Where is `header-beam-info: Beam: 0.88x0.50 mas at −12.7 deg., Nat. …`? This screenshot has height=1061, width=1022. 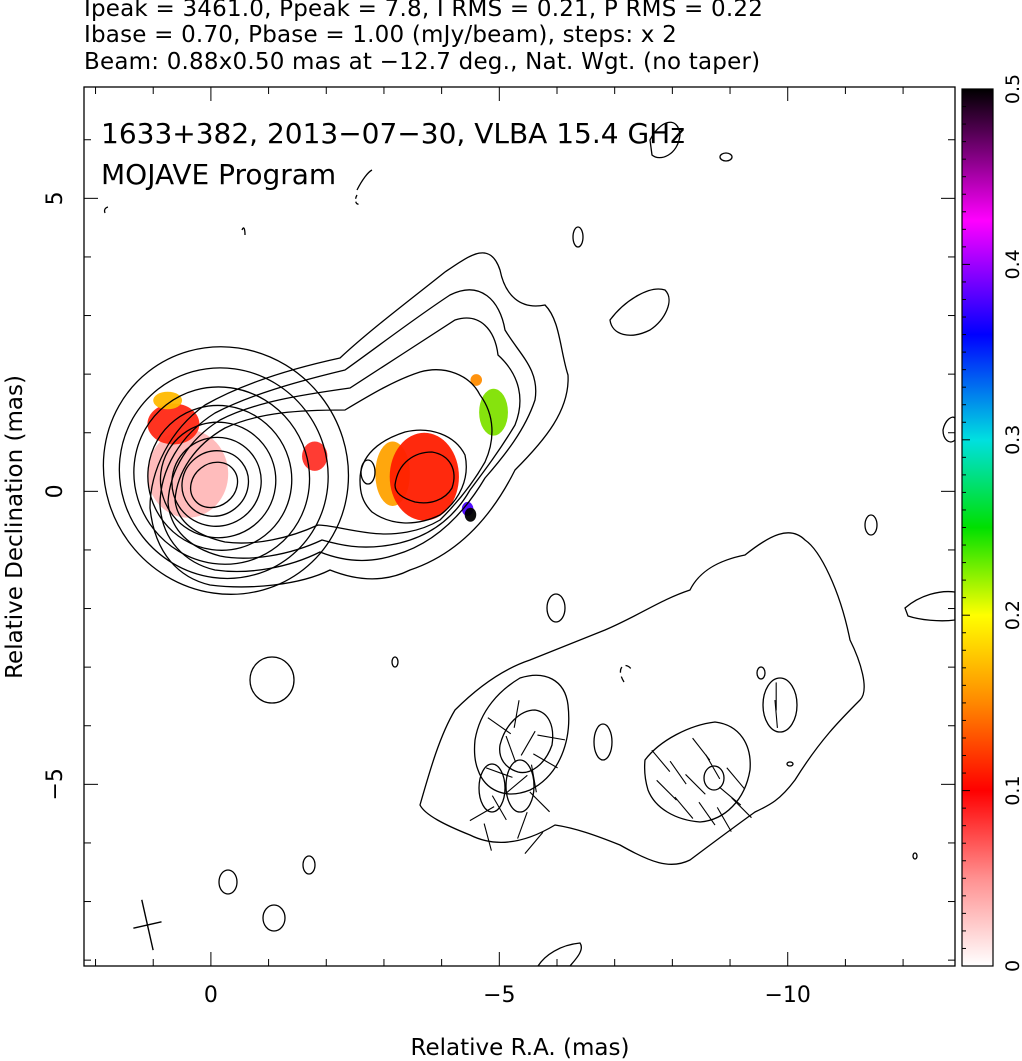
header-beam-info: Beam: 0.88x0.50 mas at −12.7 deg., Nat. … is located at coordinates (422, 62).